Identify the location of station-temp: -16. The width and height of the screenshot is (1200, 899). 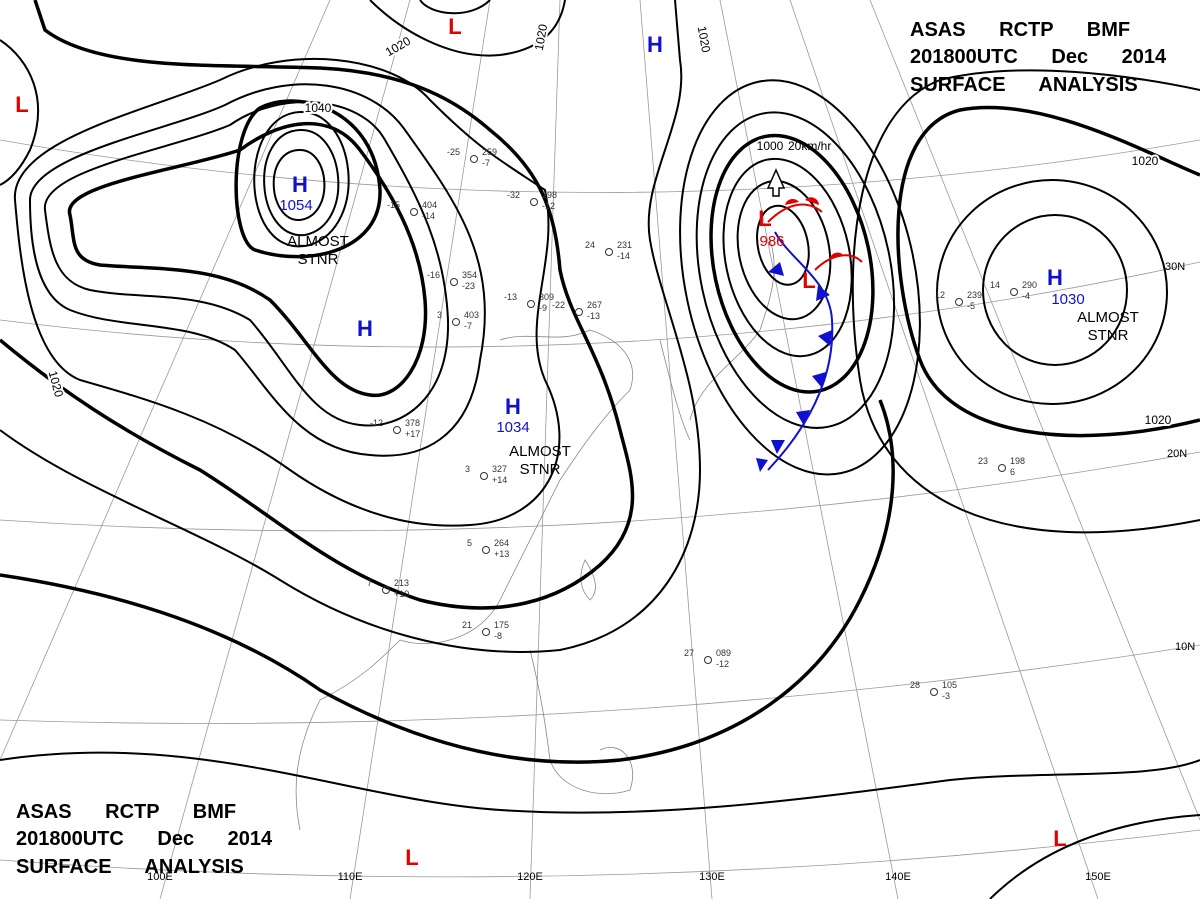
(433, 275).